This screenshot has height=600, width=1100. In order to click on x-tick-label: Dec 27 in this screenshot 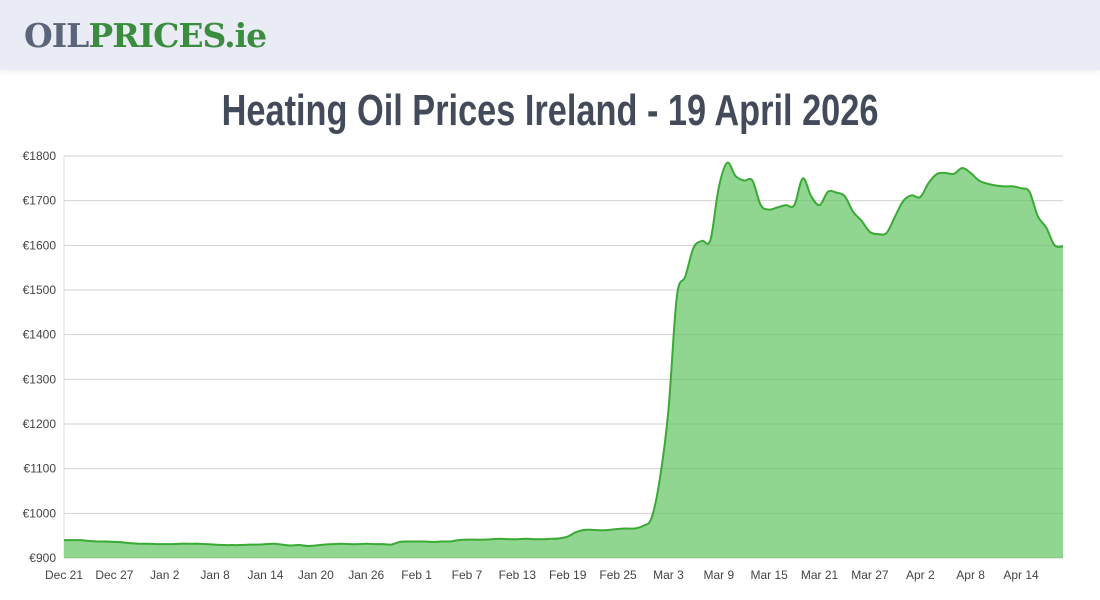, I will do `click(114, 575)`.